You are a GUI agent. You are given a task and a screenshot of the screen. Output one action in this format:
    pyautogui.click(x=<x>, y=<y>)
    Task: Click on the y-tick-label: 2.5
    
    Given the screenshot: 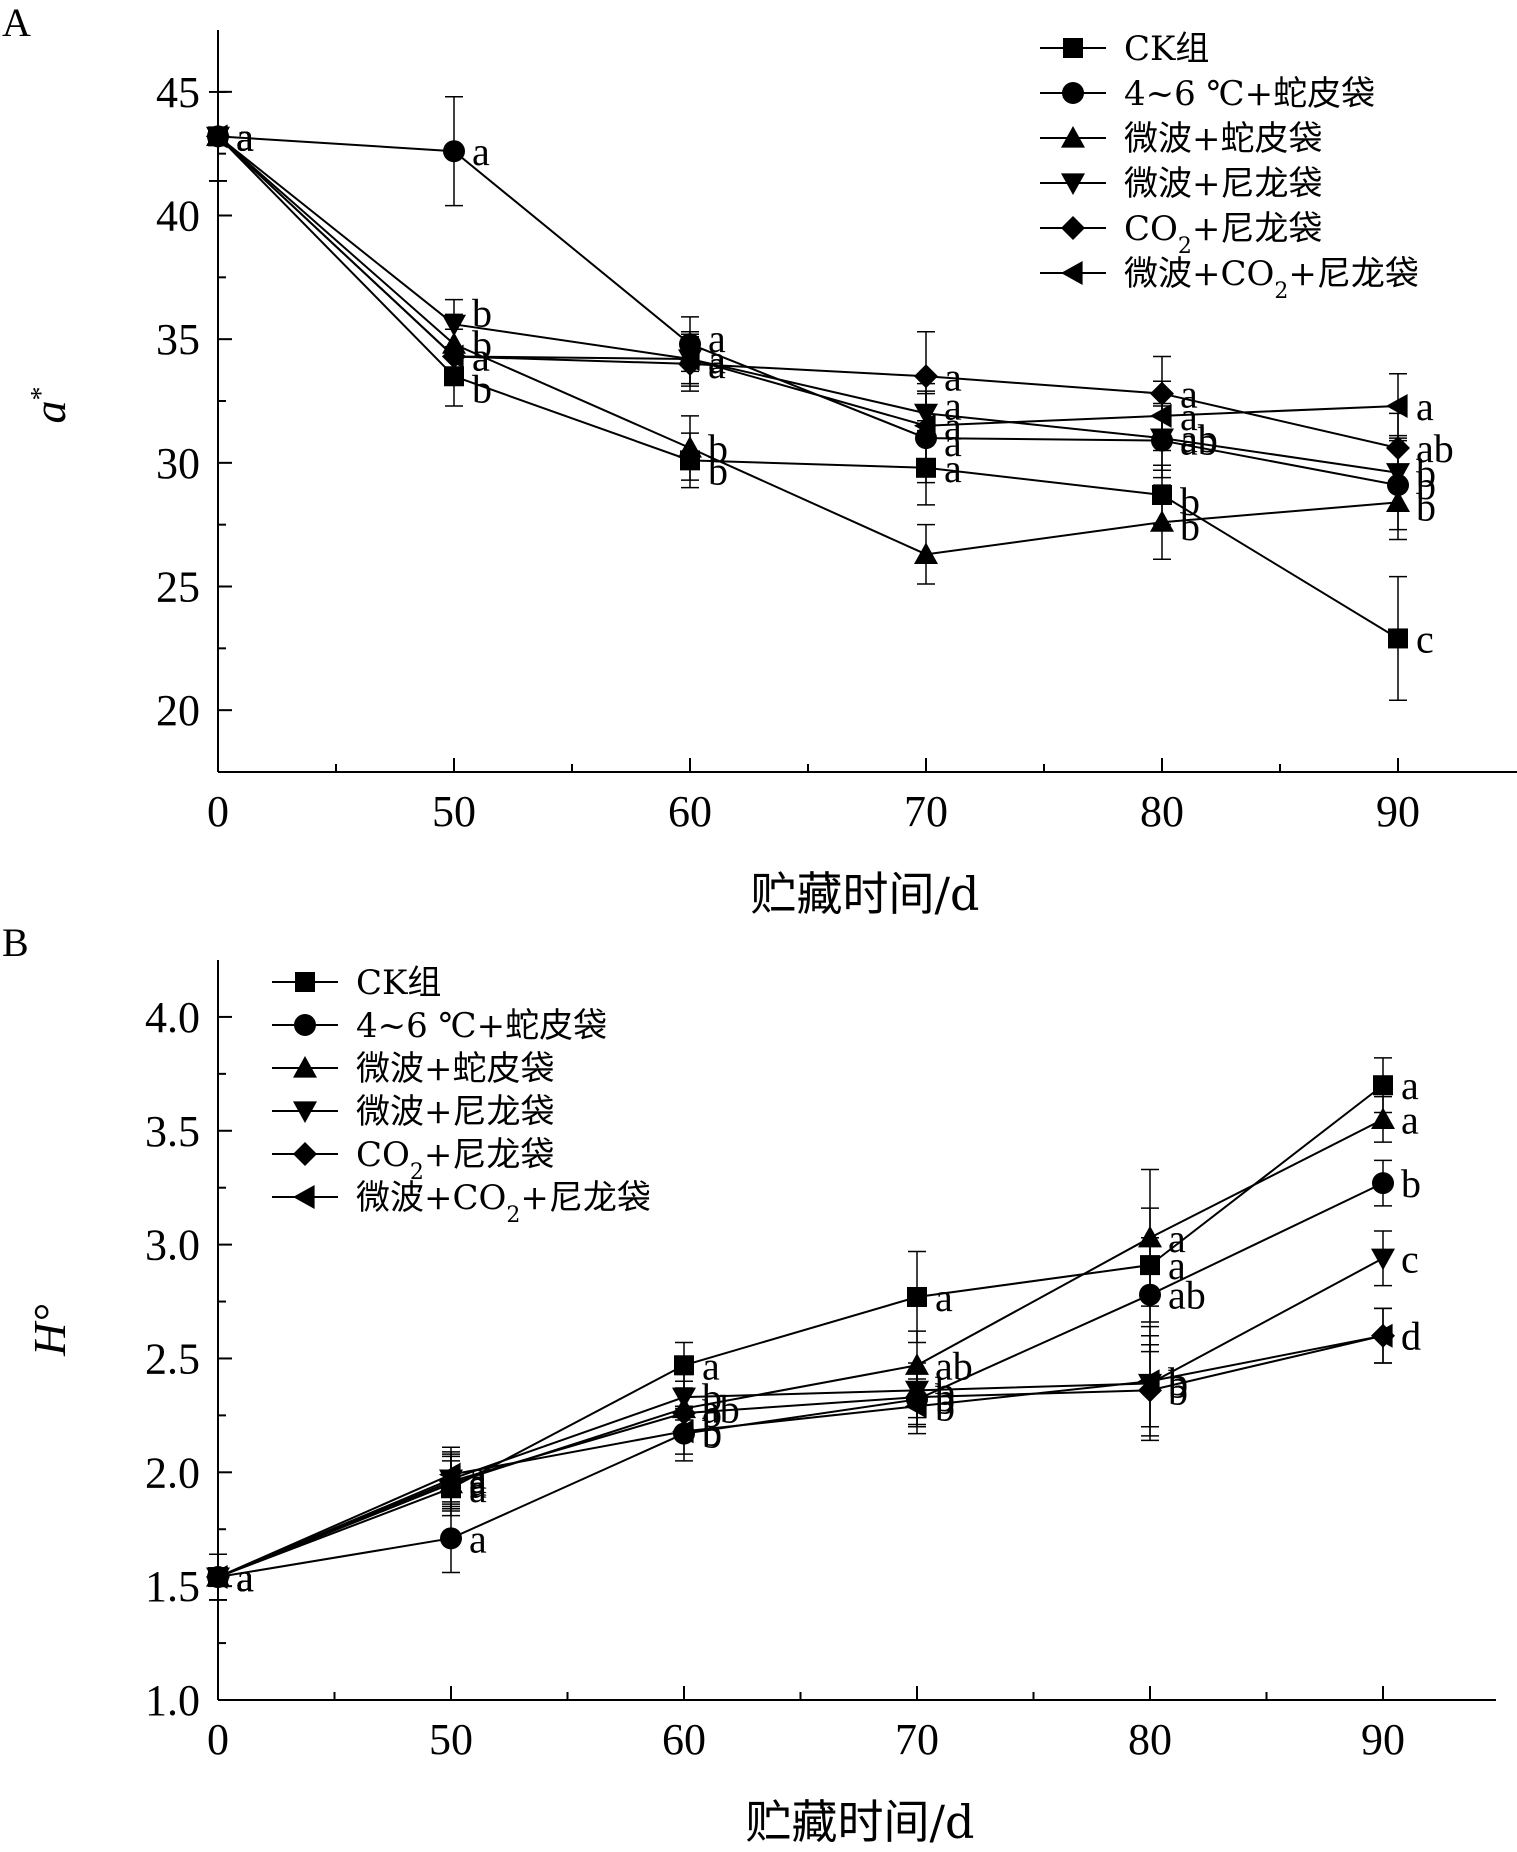 What is the action you would take?
    pyautogui.click(x=172, y=1358)
    